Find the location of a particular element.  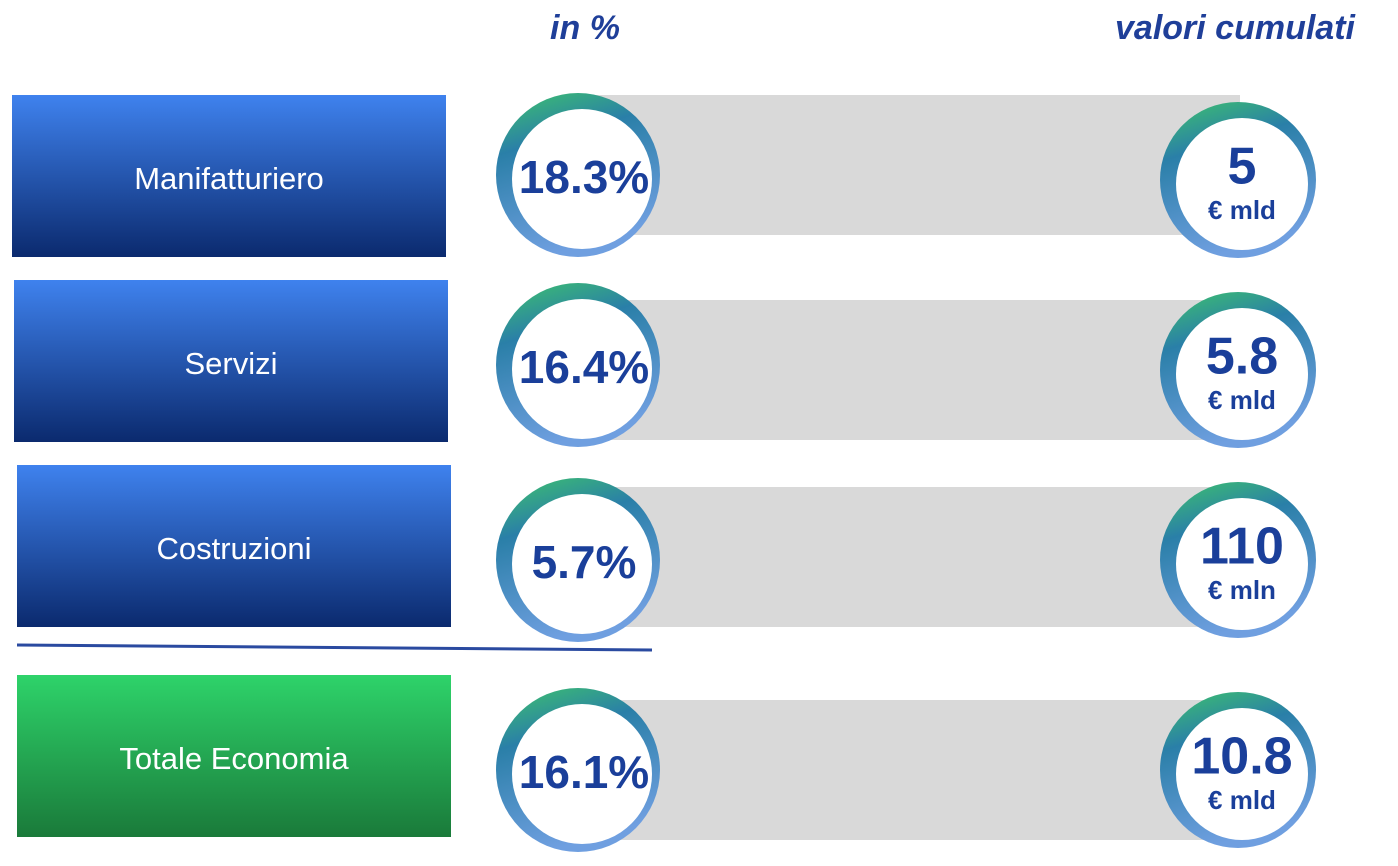

row-unit: € mln is located at coordinates (1242, 590).